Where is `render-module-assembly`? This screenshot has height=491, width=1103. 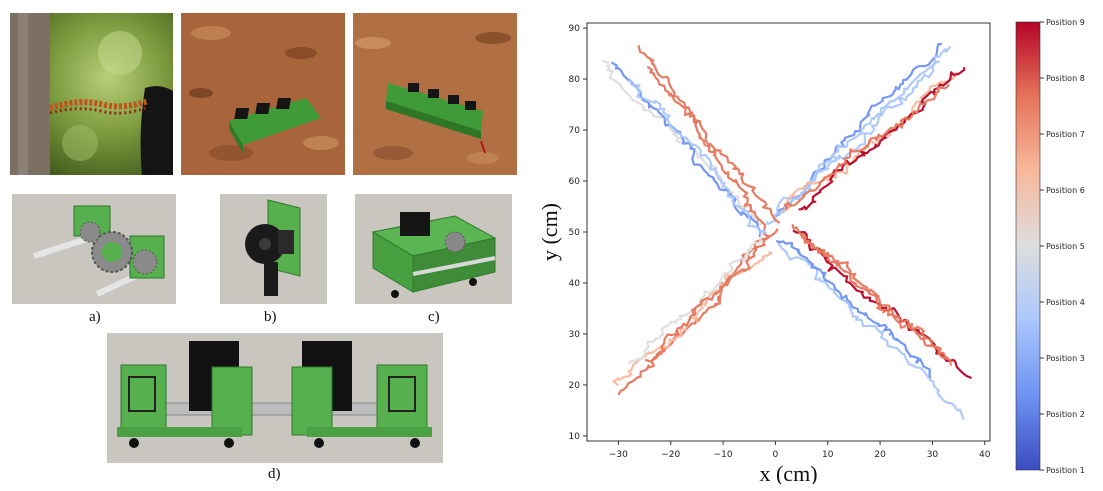 render-module-assembly is located at coordinates (433, 249).